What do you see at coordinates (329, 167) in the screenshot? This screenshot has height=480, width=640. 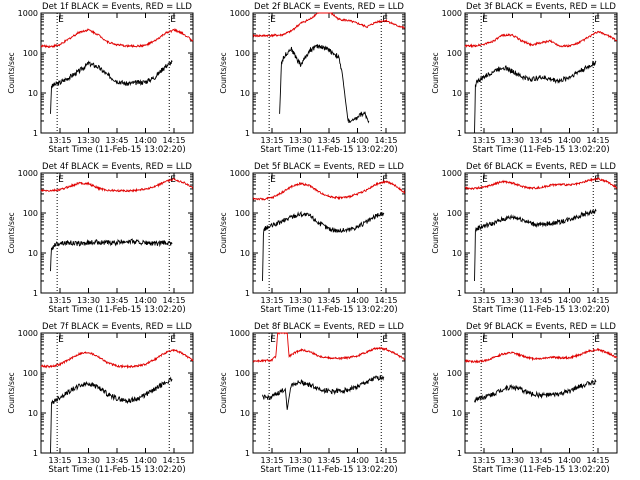 I see `chart-title: Det 5f BLACK = Events, RED = LLD` at bounding box center [329, 167].